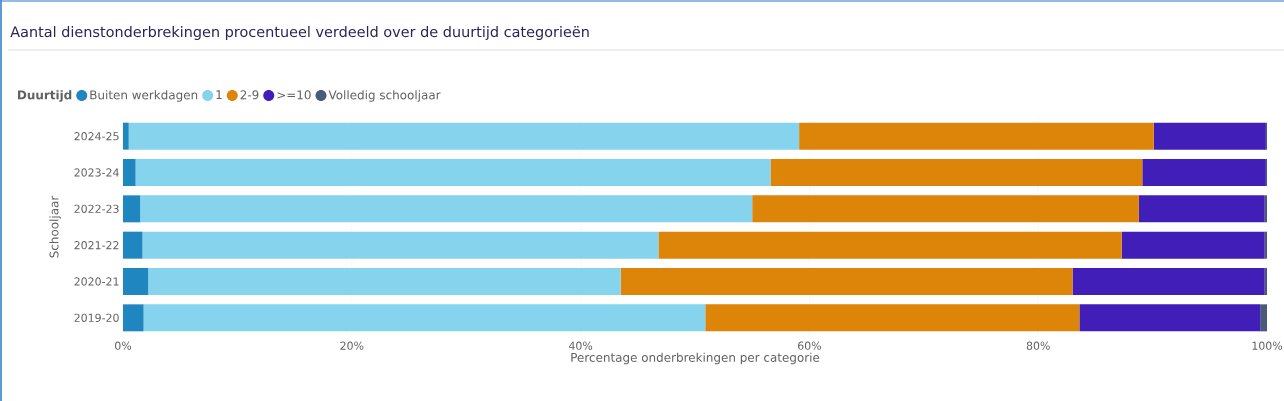  I want to click on x-axis-title: Percentage onderbrekingen per categorie, so click(695, 358).